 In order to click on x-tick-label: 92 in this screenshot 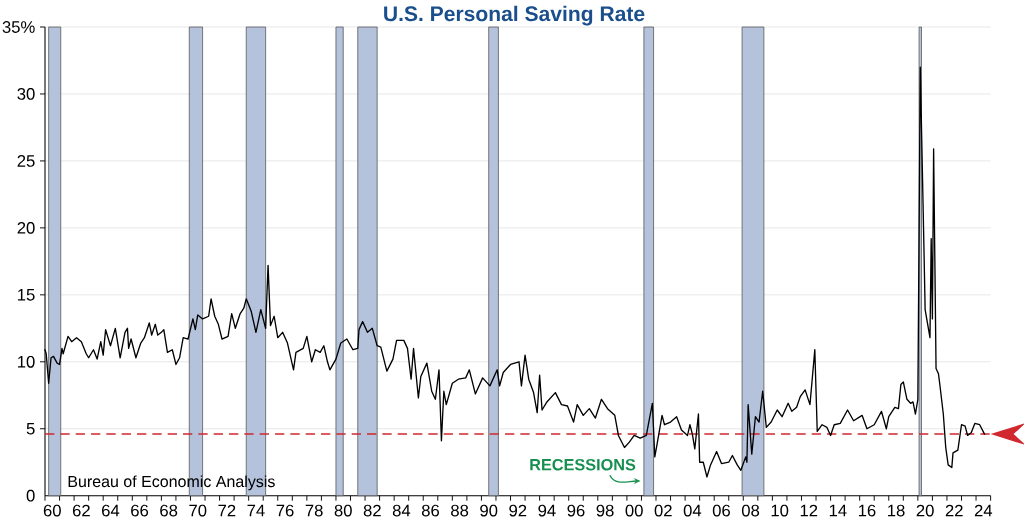, I will do `click(518, 510)`.